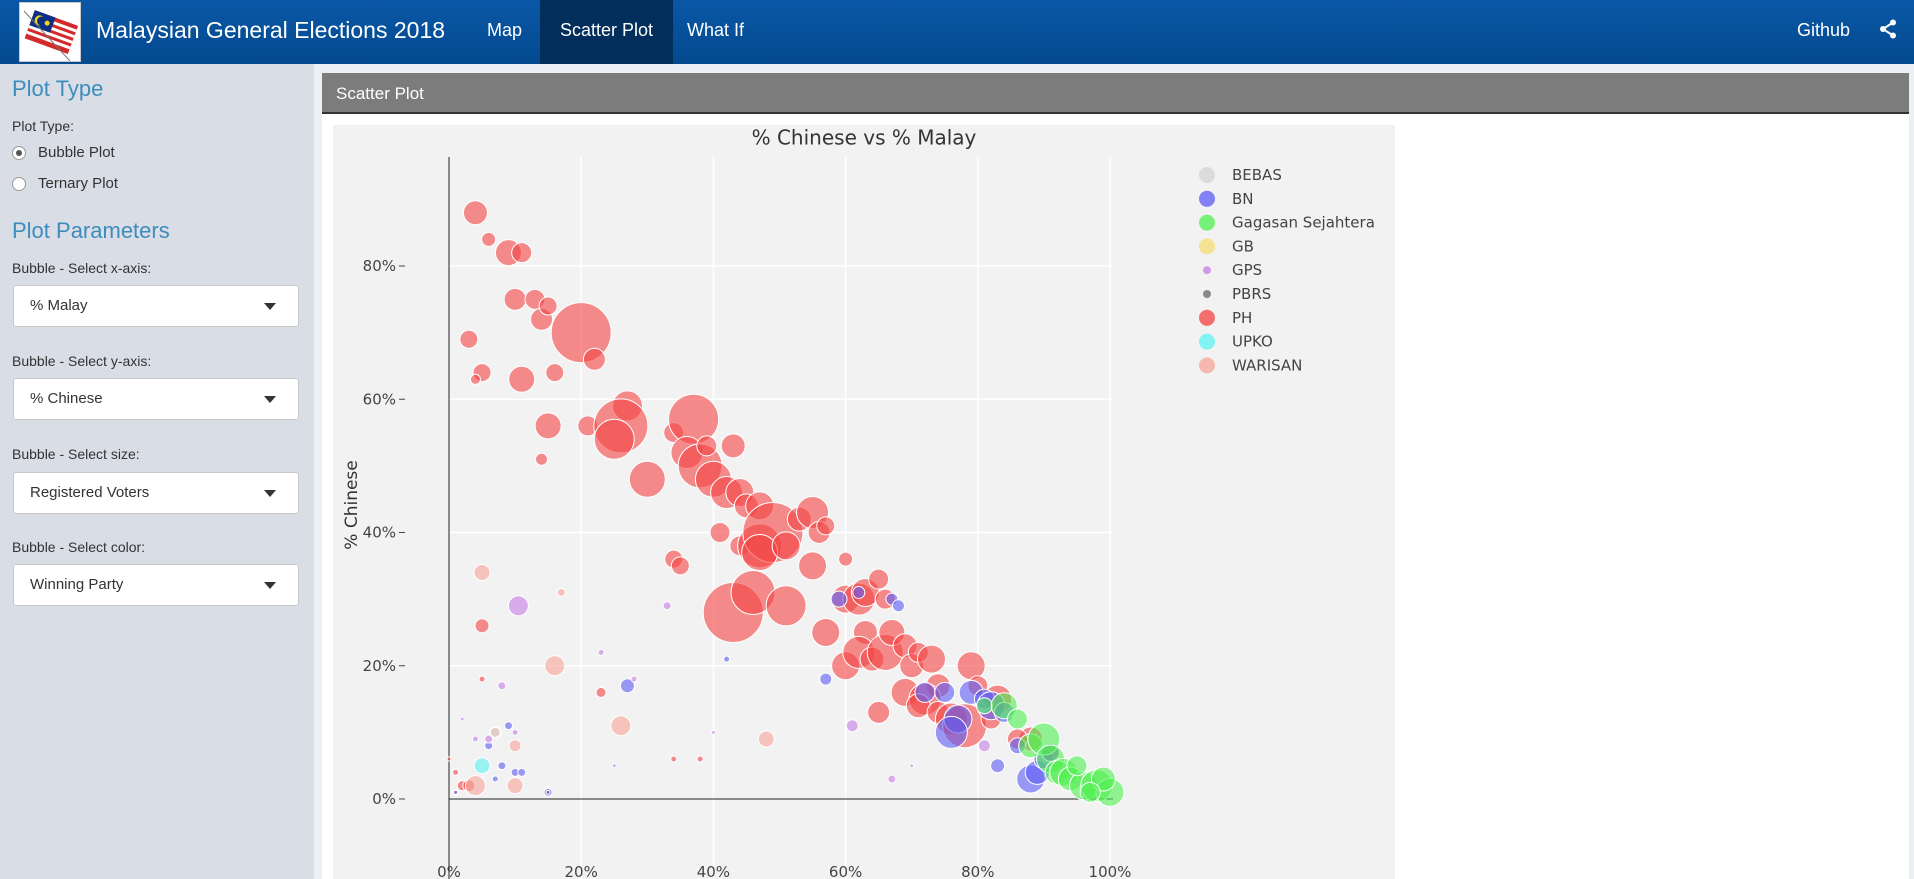 The image size is (1914, 879). I want to click on radio-unselected-icon, so click(19, 183).